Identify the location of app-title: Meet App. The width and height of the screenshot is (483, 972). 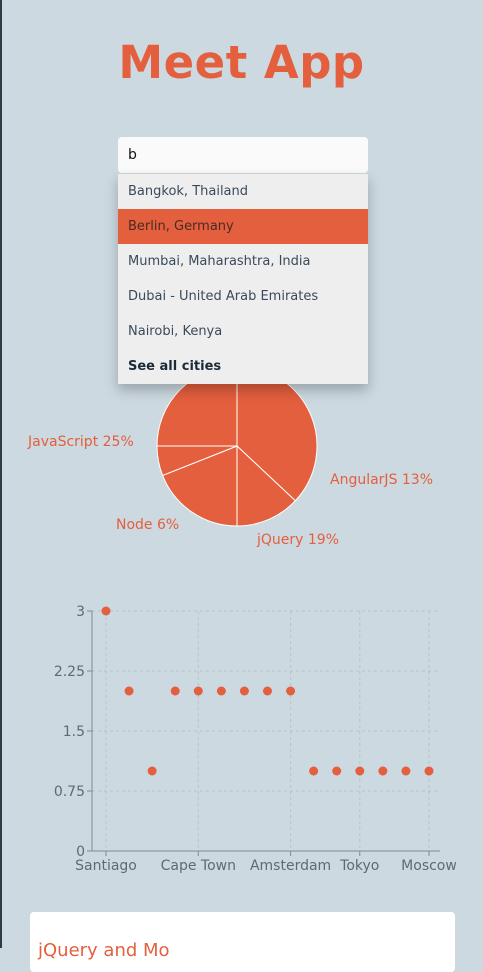
(241, 62).